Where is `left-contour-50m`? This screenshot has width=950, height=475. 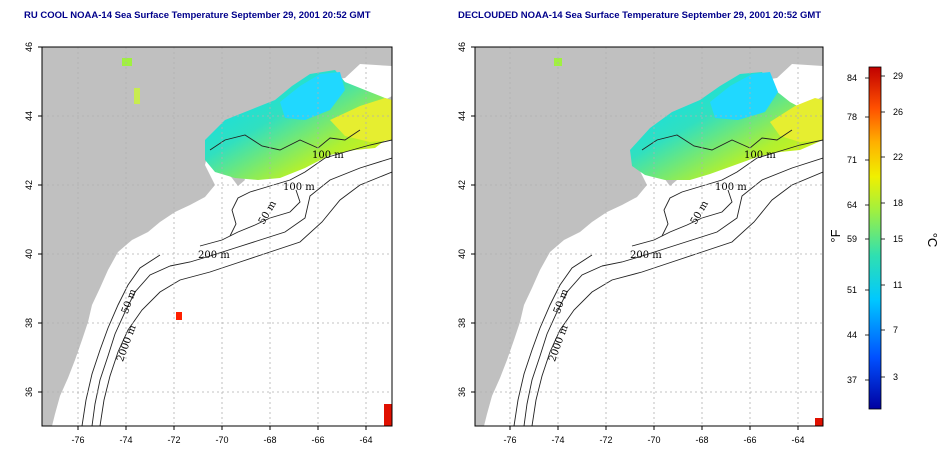 left-contour-50m is located at coordinates (250, 218).